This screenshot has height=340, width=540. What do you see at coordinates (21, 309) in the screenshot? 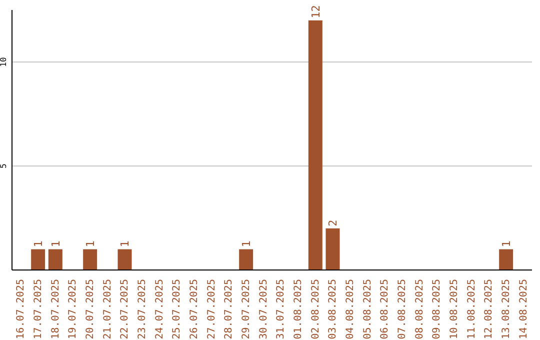
I see `x-tick-label: 16.07.2025` at bounding box center [21, 309].